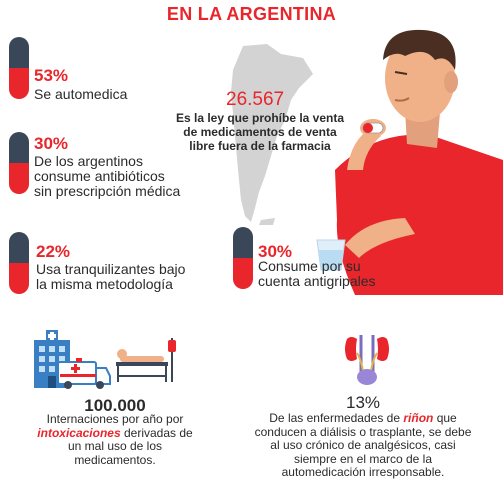 Image resolution: width=503 pixels, height=487 pixels. Describe the element at coordinates (115, 405) in the screenshot. I see `hospitalizations-number: 100.000` at that location.